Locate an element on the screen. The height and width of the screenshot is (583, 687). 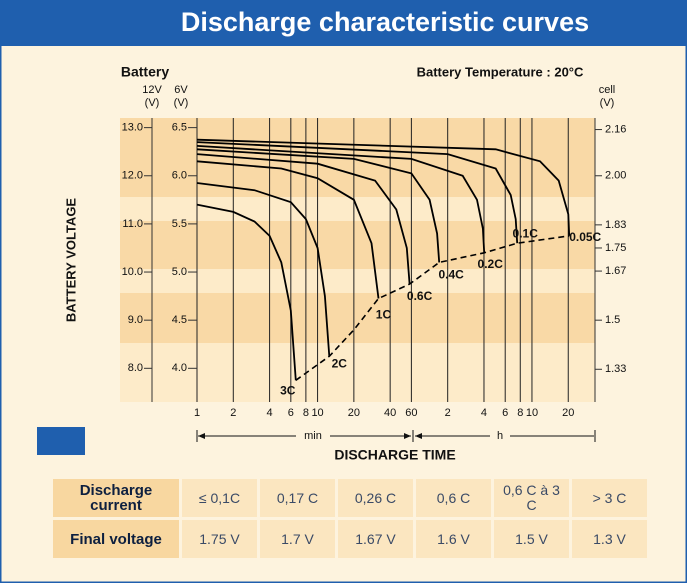
x-tick-label: 40 is located at coordinates (390, 413).